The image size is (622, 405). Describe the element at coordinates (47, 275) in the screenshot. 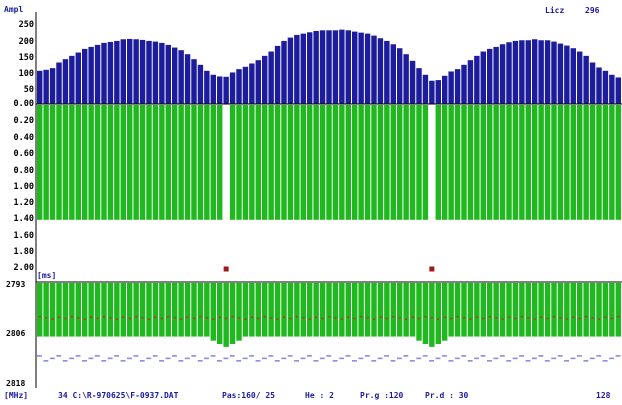

I see `ms-unit-label: [ms]` at that location.